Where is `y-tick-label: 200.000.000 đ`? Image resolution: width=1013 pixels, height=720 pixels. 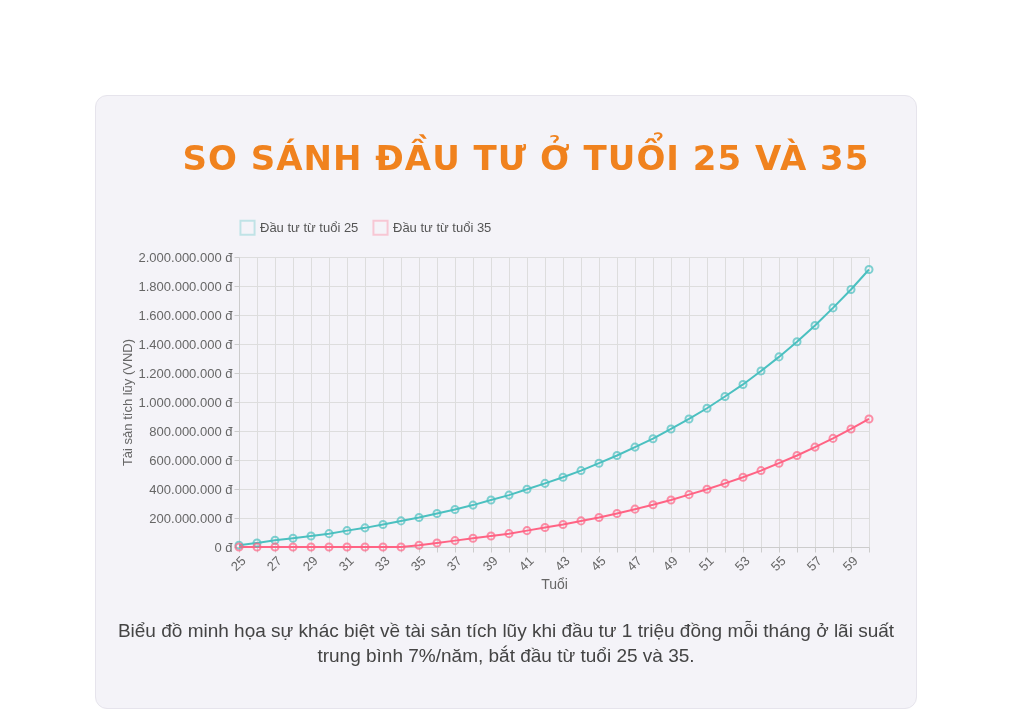 y-tick-label: 200.000.000 đ is located at coordinates (191, 518).